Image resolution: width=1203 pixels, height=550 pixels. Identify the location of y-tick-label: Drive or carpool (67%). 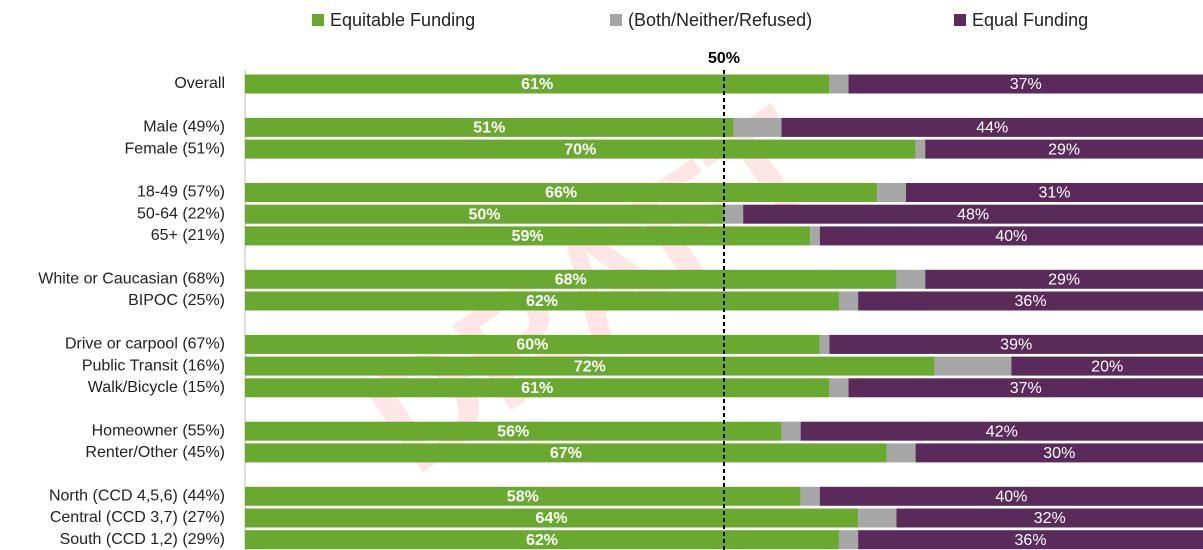
(145, 344).